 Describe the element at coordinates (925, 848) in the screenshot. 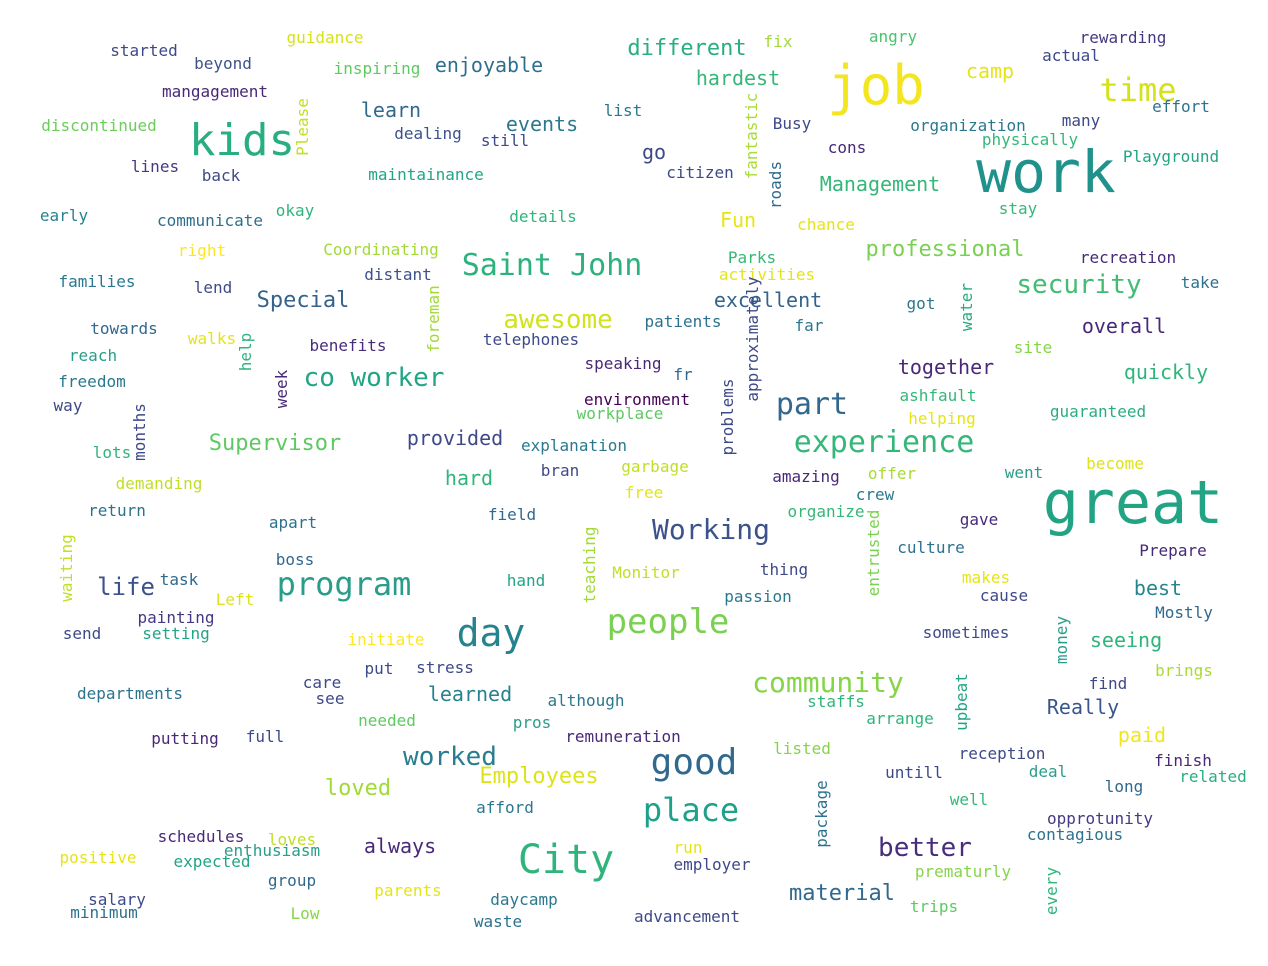

I see `word-better: better` at that location.